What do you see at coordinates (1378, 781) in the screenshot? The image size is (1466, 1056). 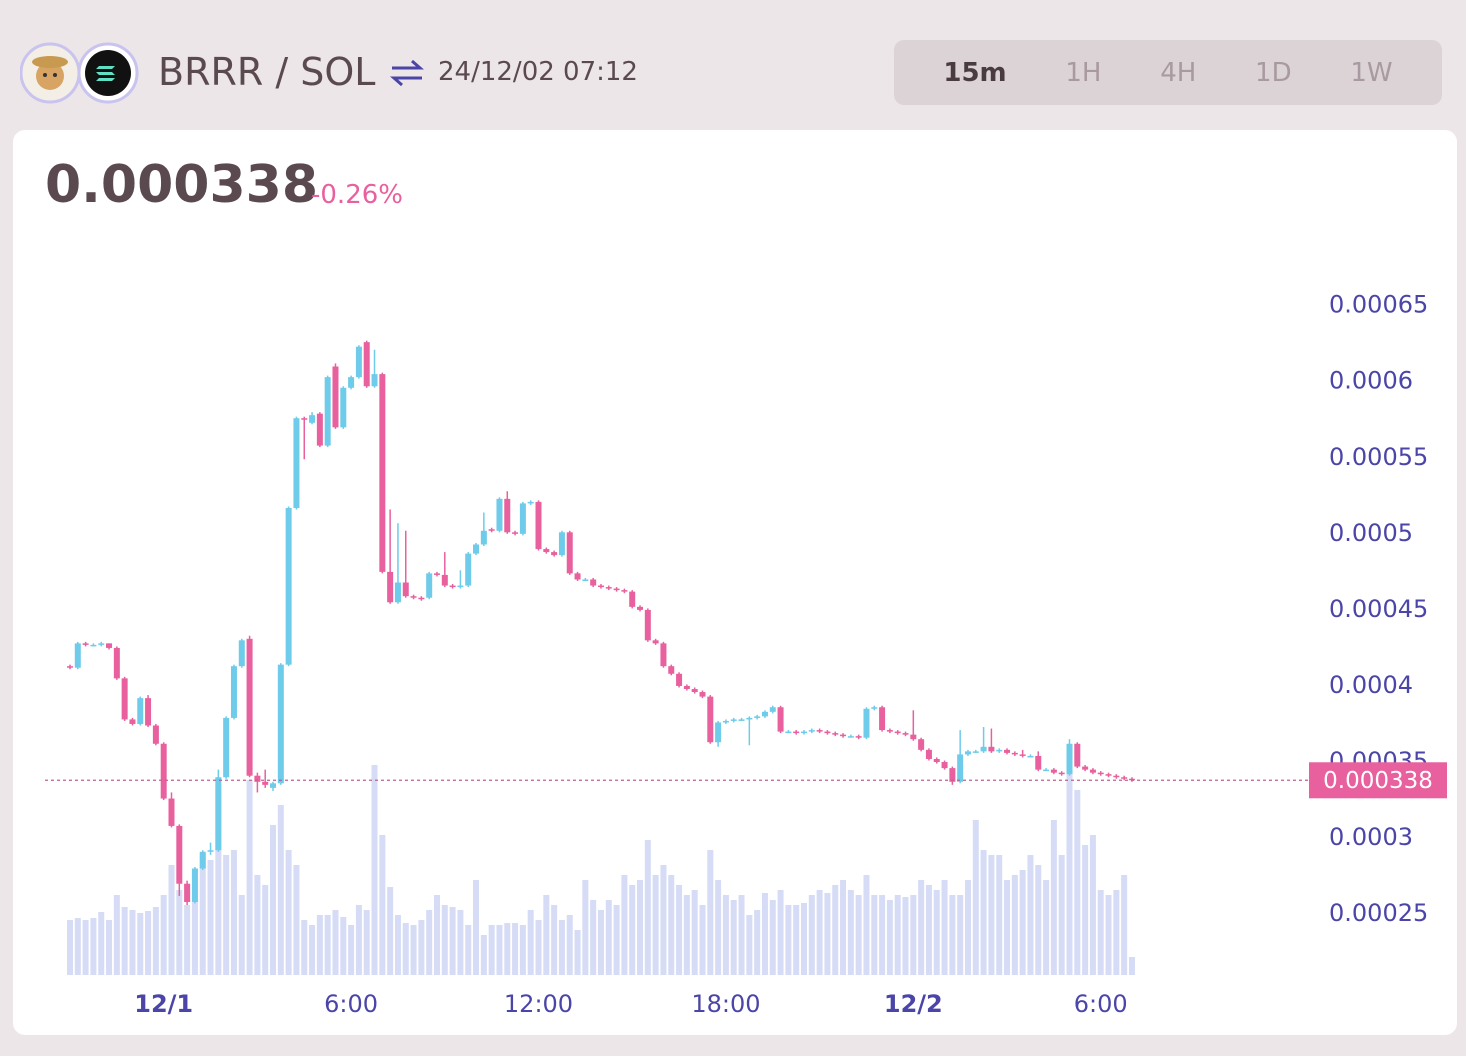 I see `last-price-label: 0.000338` at bounding box center [1378, 781].